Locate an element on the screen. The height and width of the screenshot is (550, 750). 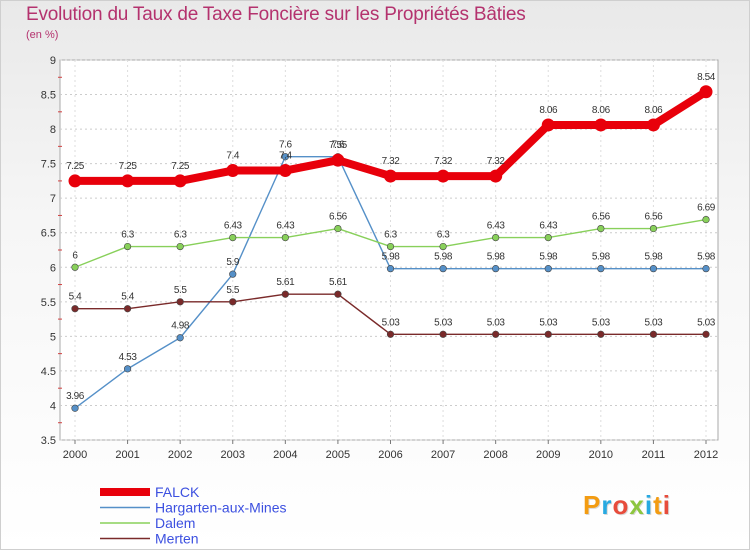
y-tick-label: 8 is located at coordinates (53, 130).